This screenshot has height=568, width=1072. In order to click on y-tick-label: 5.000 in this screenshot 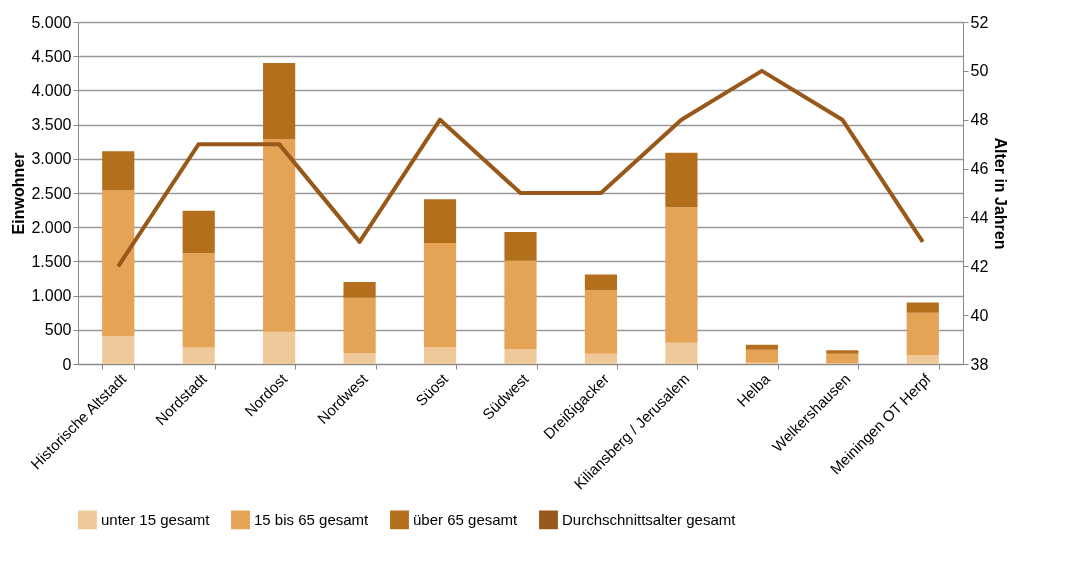, I will do `click(51, 22)`.